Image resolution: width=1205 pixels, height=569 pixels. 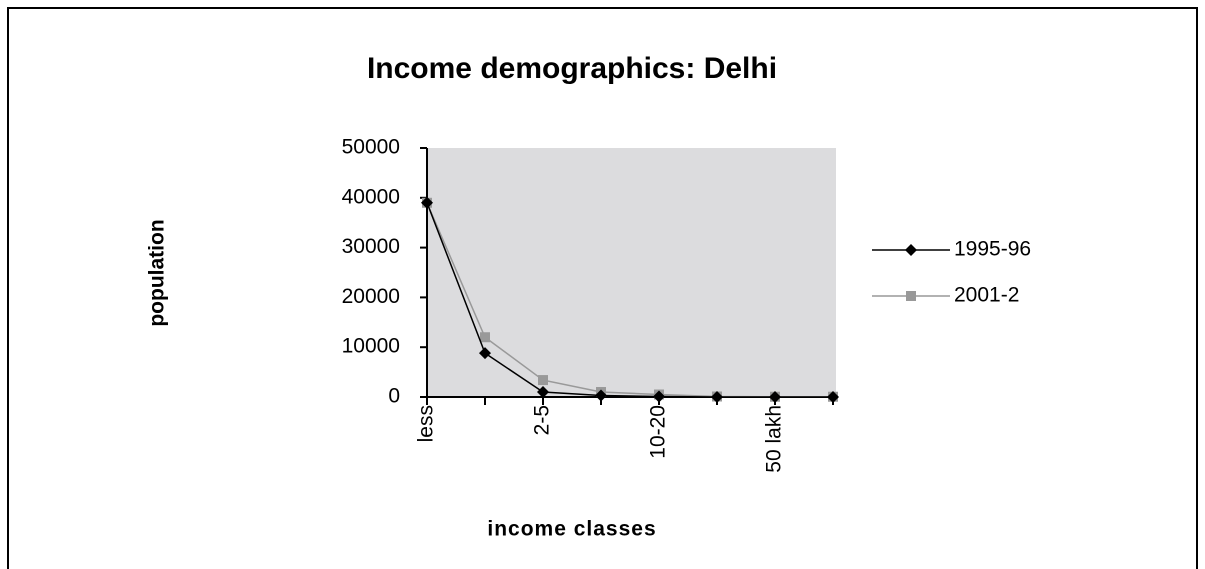 I want to click on x-tick-label: 2-5, so click(x=542, y=420).